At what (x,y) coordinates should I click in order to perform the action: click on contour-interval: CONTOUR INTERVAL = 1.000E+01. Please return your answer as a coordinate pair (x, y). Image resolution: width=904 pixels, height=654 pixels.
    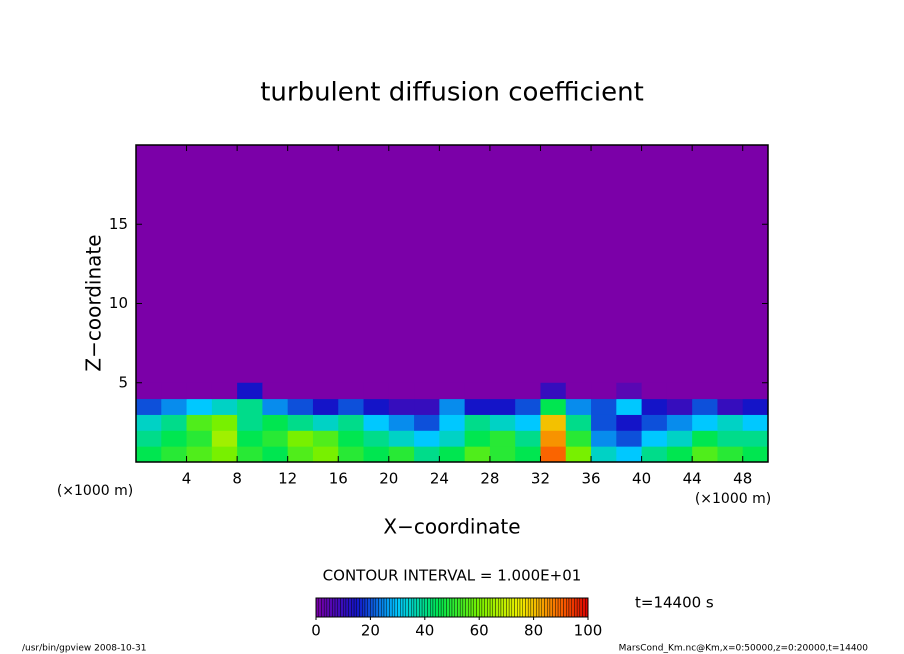
    Looking at the image, I should click on (452, 576).